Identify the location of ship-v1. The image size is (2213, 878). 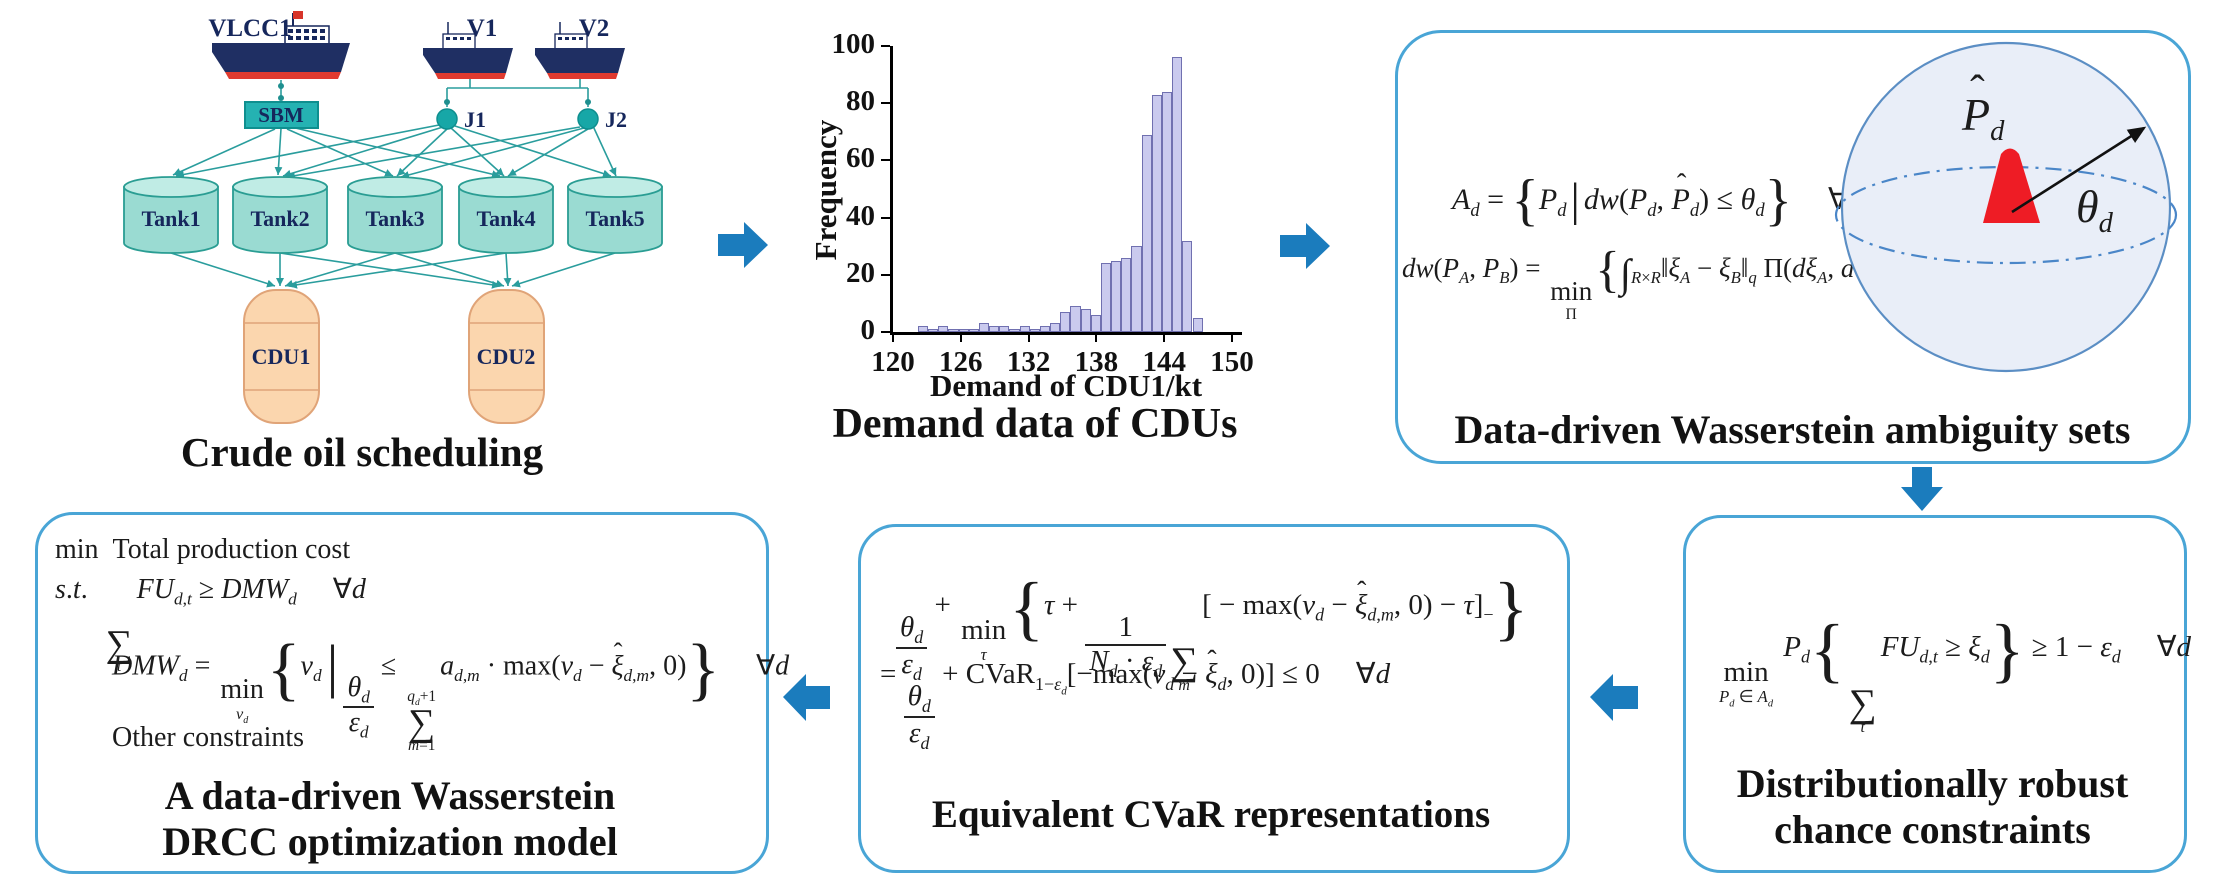
(468, 50).